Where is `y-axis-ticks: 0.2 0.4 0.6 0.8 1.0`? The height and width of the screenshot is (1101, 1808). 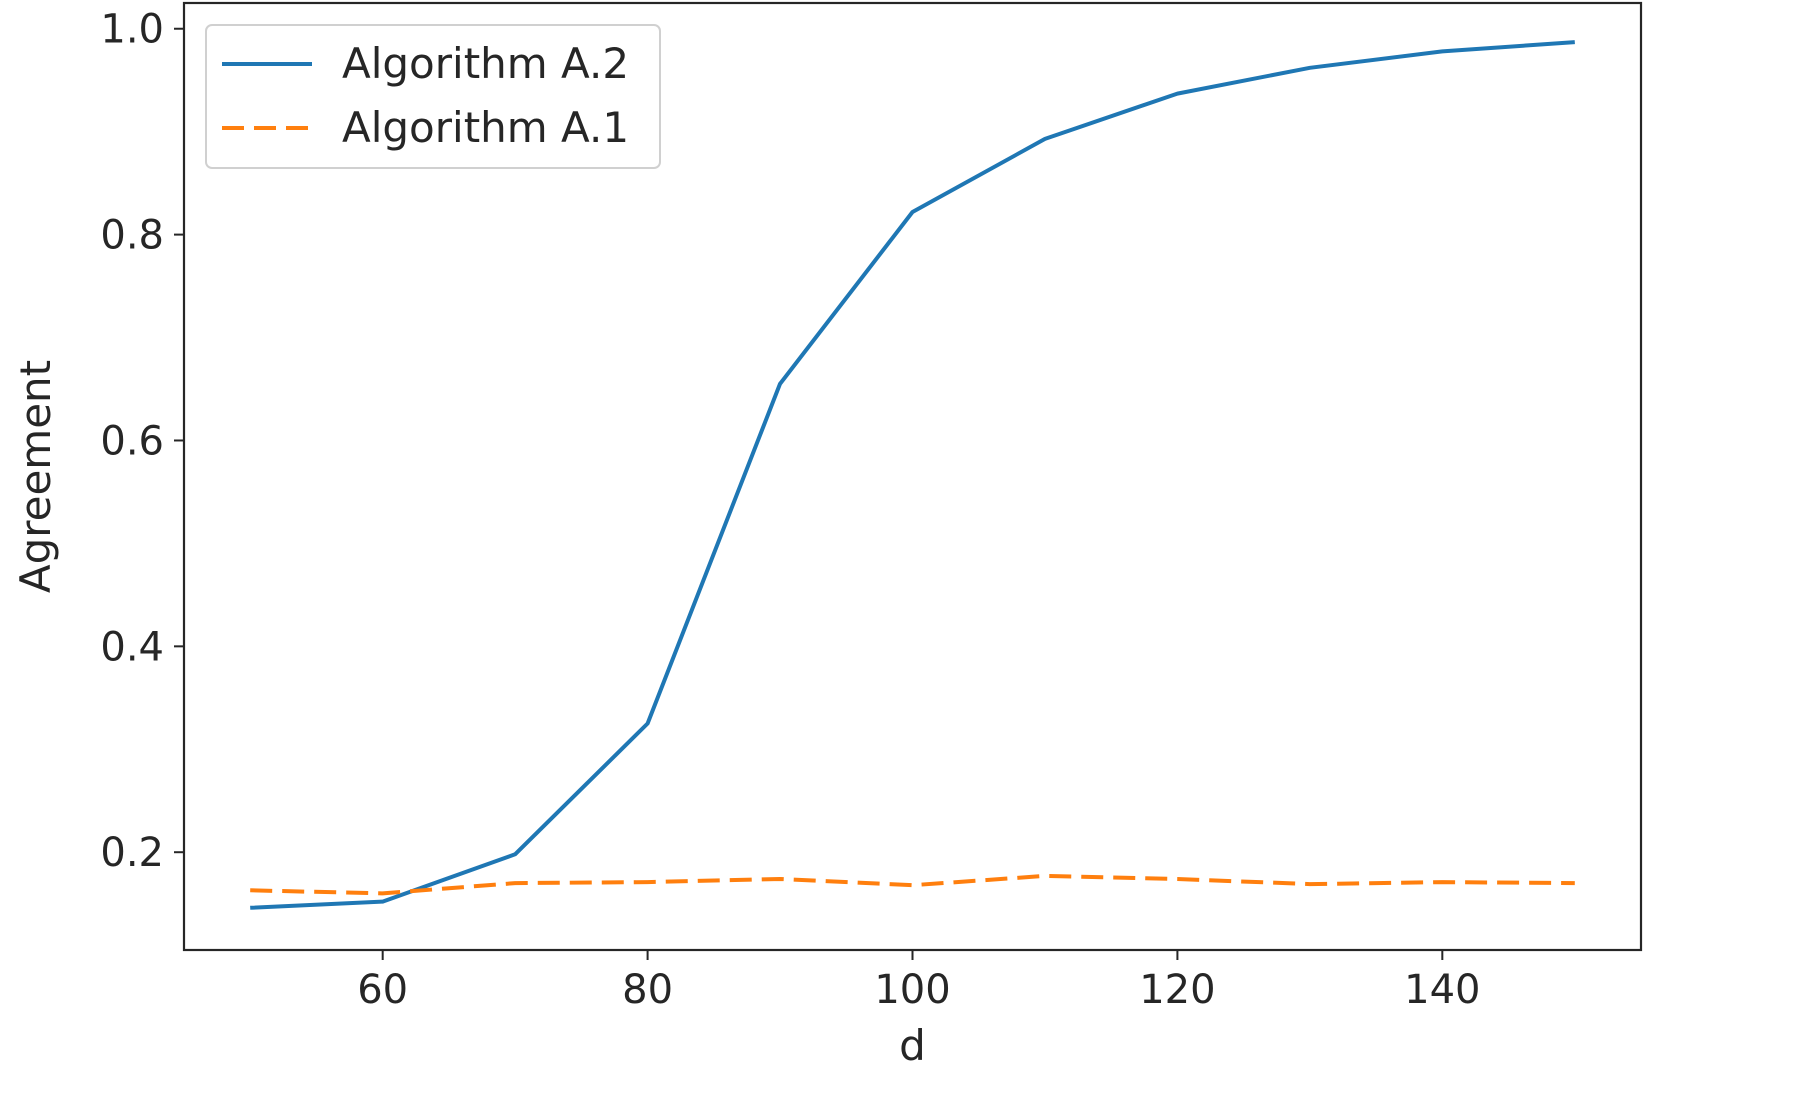
y-axis-ticks: 0.2 0.4 0.6 0.8 1.0 is located at coordinates (142, 441).